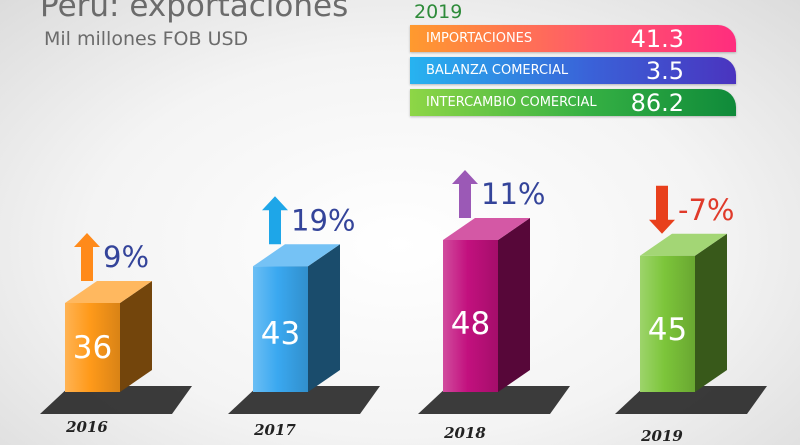 The height and width of the screenshot is (445, 800). Describe the element at coordinates (664, 71) in the screenshot. I see `stat-balanza-value: 3.5` at that location.